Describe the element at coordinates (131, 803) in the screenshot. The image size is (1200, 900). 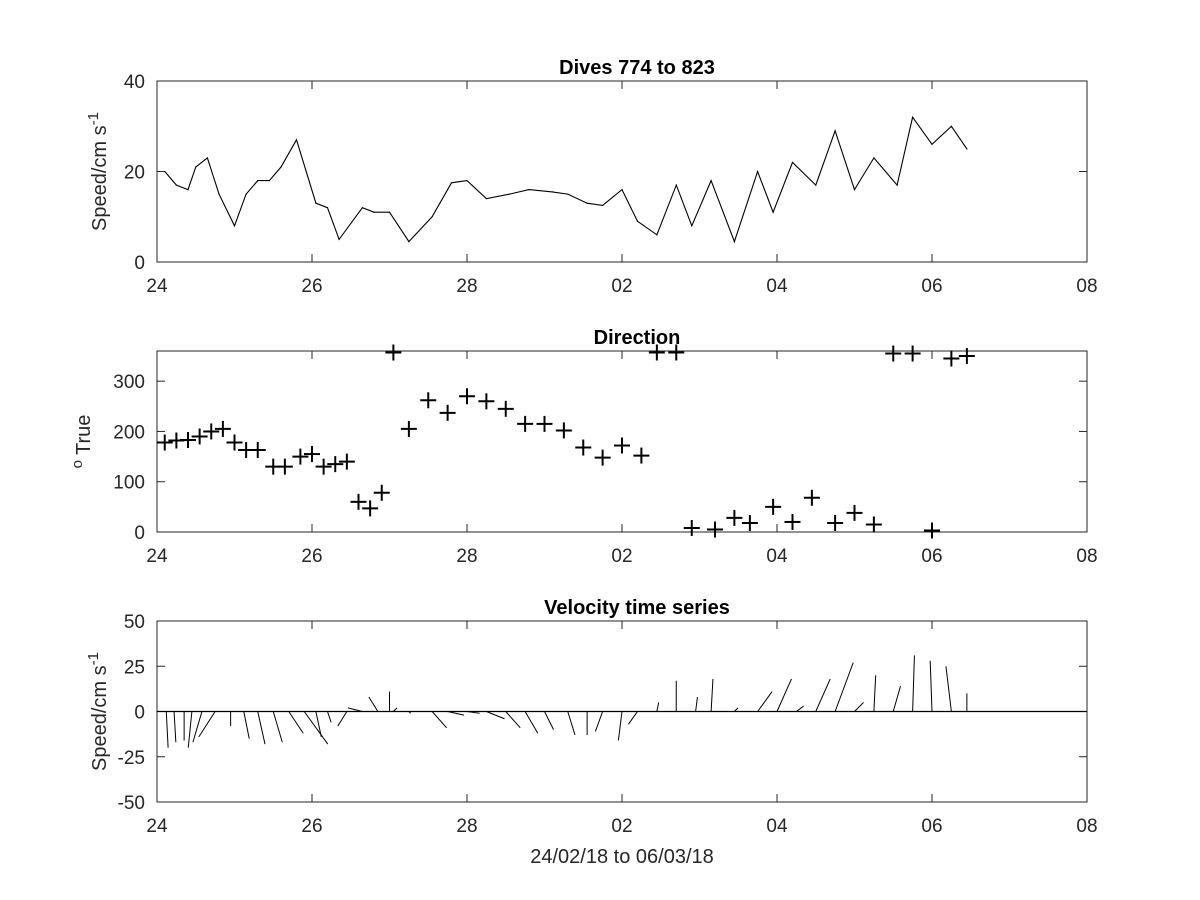
I see `y-tick-label: -50` at that location.